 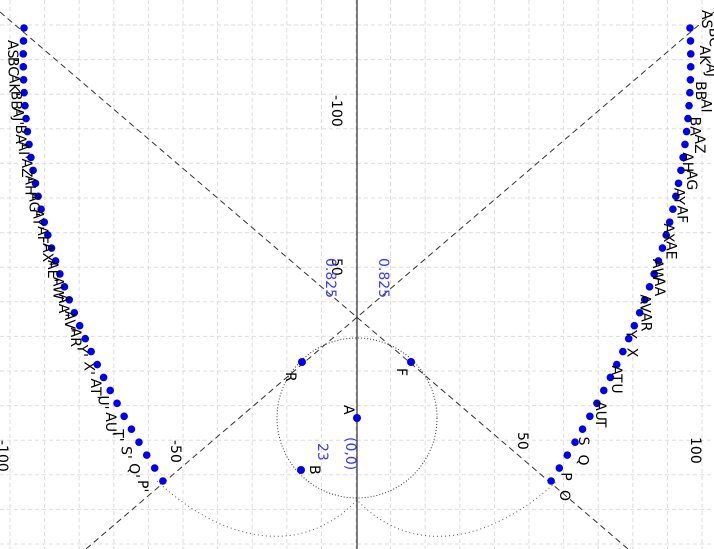 What do you see at coordinates (401, 372) in the screenshot?
I see `point-label: F` at bounding box center [401, 372].